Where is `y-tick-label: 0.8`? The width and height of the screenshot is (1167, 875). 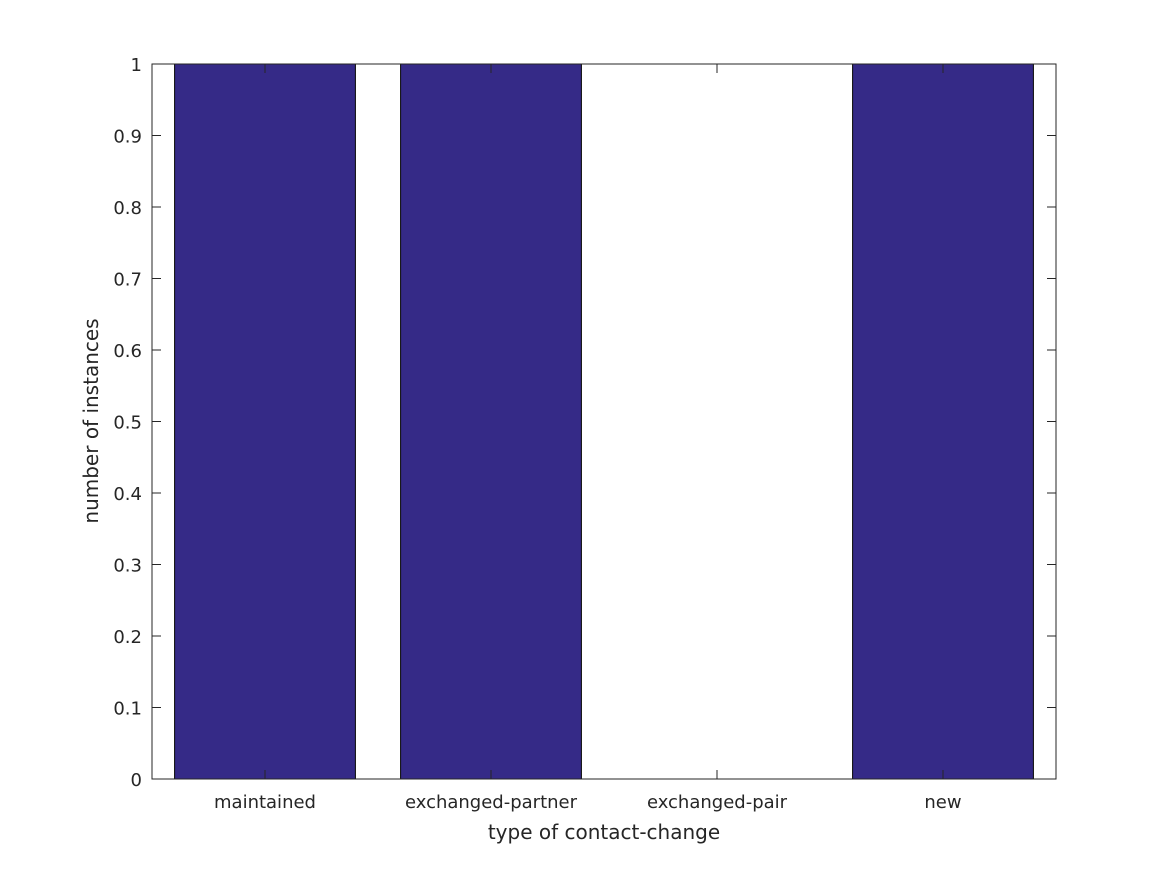
y-tick-label: 0.8 is located at coordinates (127, 208).